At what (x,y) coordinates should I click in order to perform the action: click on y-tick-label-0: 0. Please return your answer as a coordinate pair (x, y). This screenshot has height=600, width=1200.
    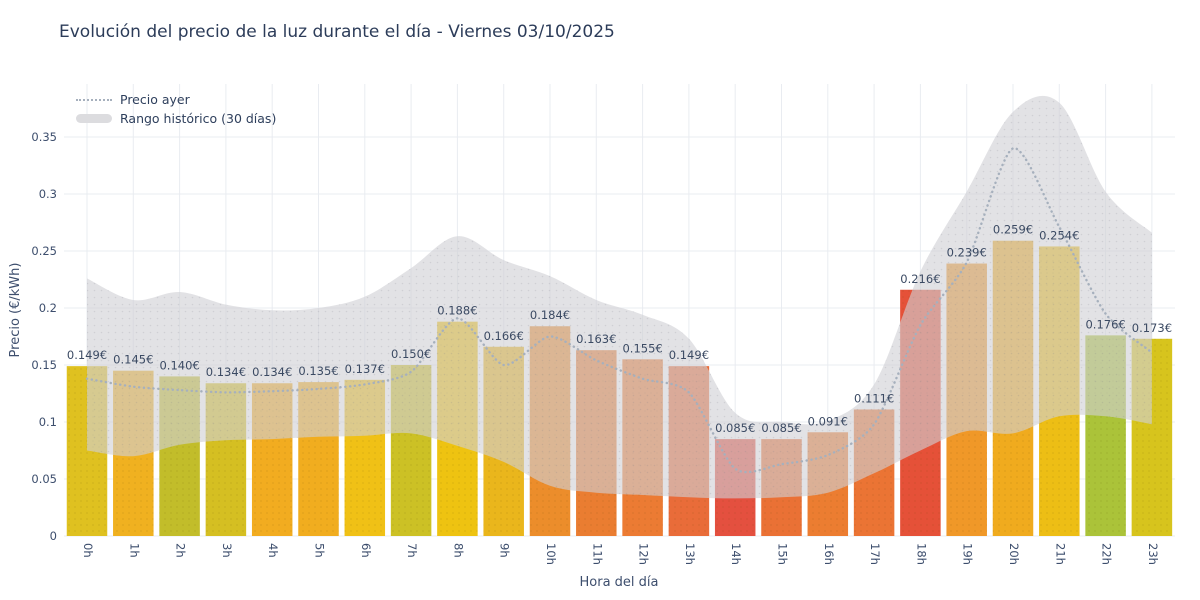
    Looking at the image, I should click on (53, 536).